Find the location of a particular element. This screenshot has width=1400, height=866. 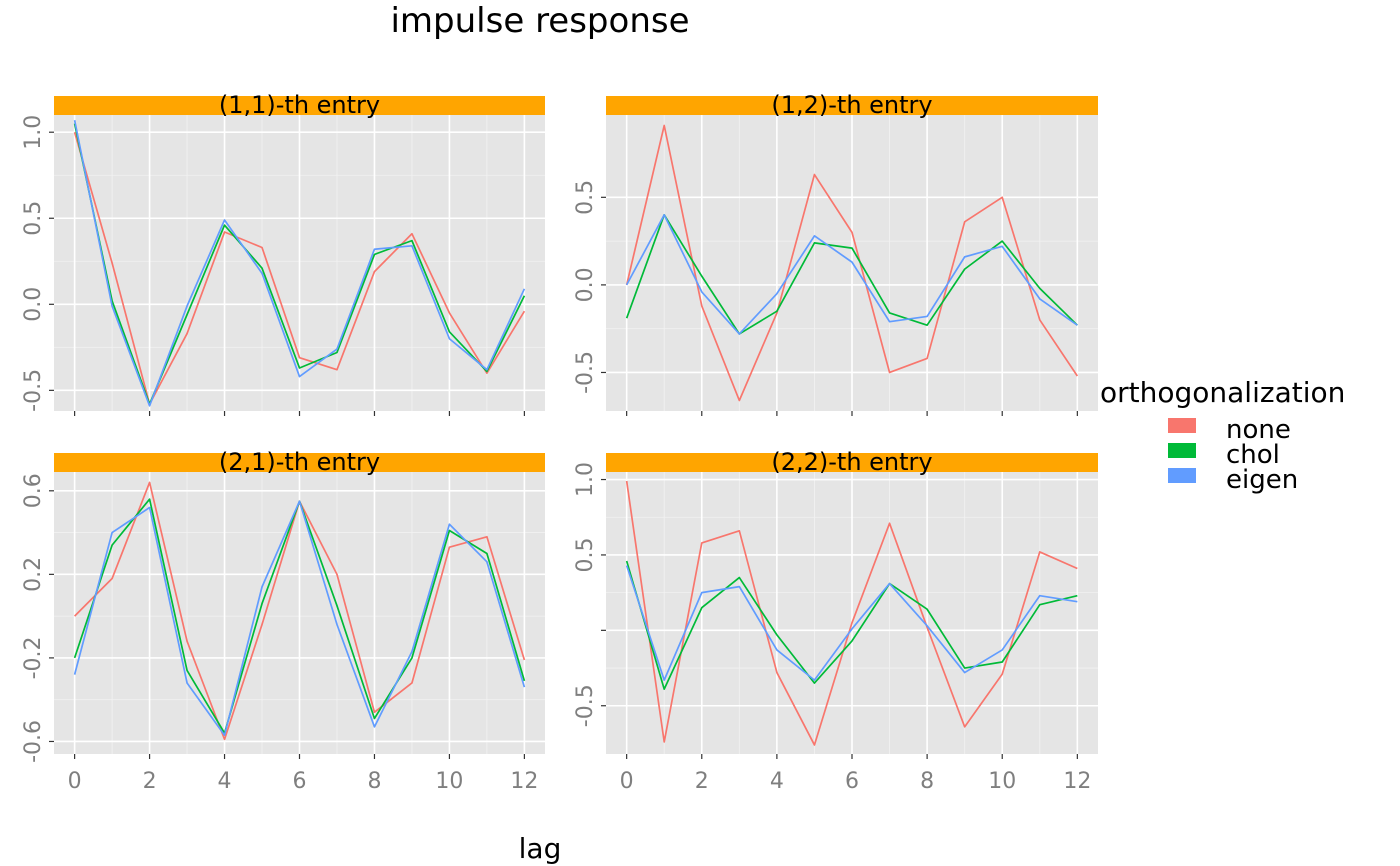

y-tick-label: -0.6 is located at coordinates (33, 741).